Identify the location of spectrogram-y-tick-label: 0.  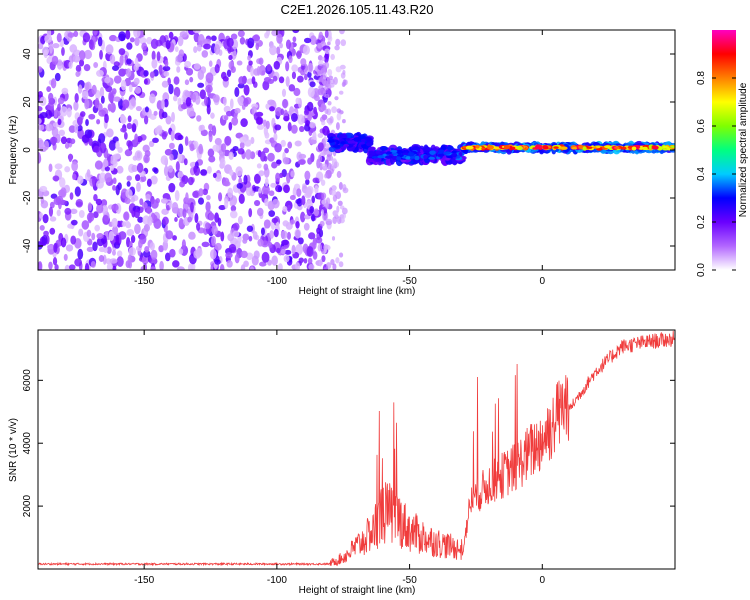
(27, 150).